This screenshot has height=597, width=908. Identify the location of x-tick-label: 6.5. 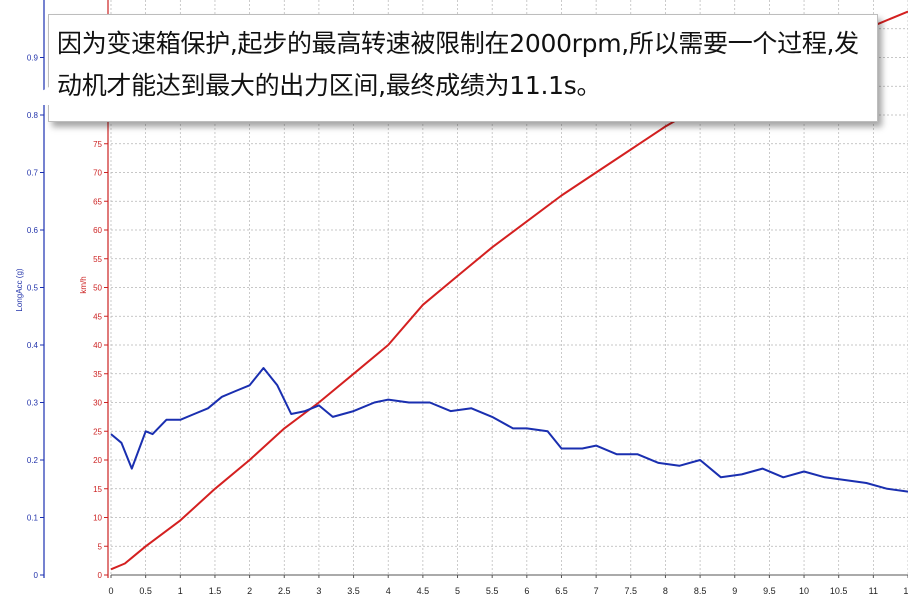
(561, 591).